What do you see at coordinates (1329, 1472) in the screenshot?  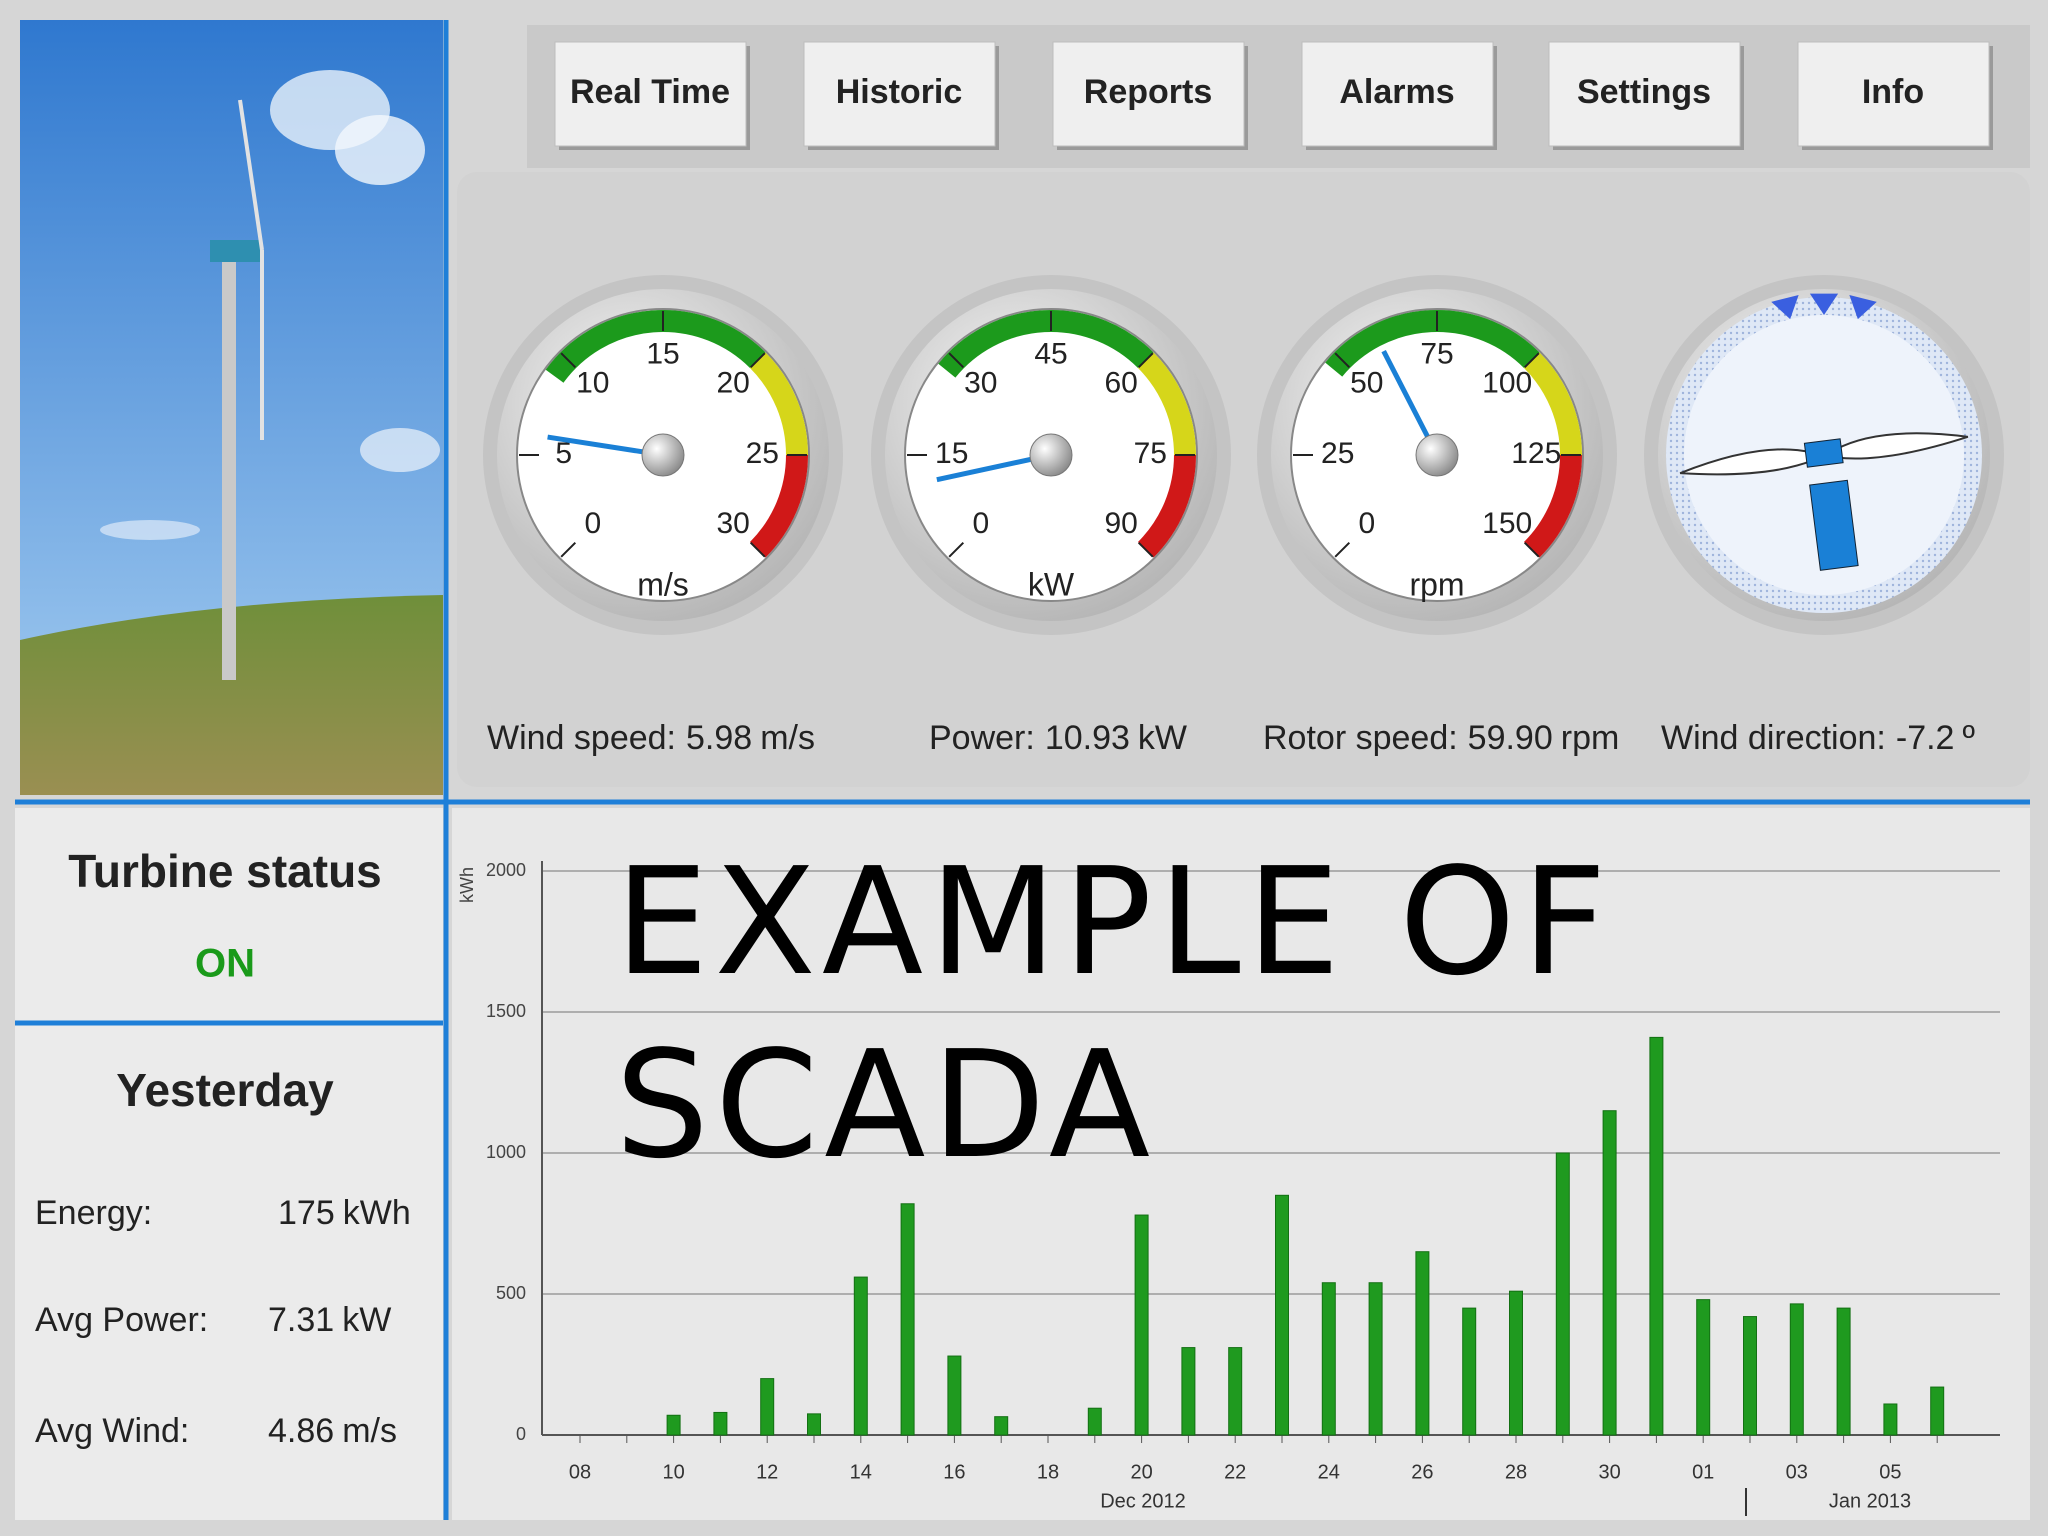 I see `x-tick-label: 24` at bounding box center [1329, 1472].